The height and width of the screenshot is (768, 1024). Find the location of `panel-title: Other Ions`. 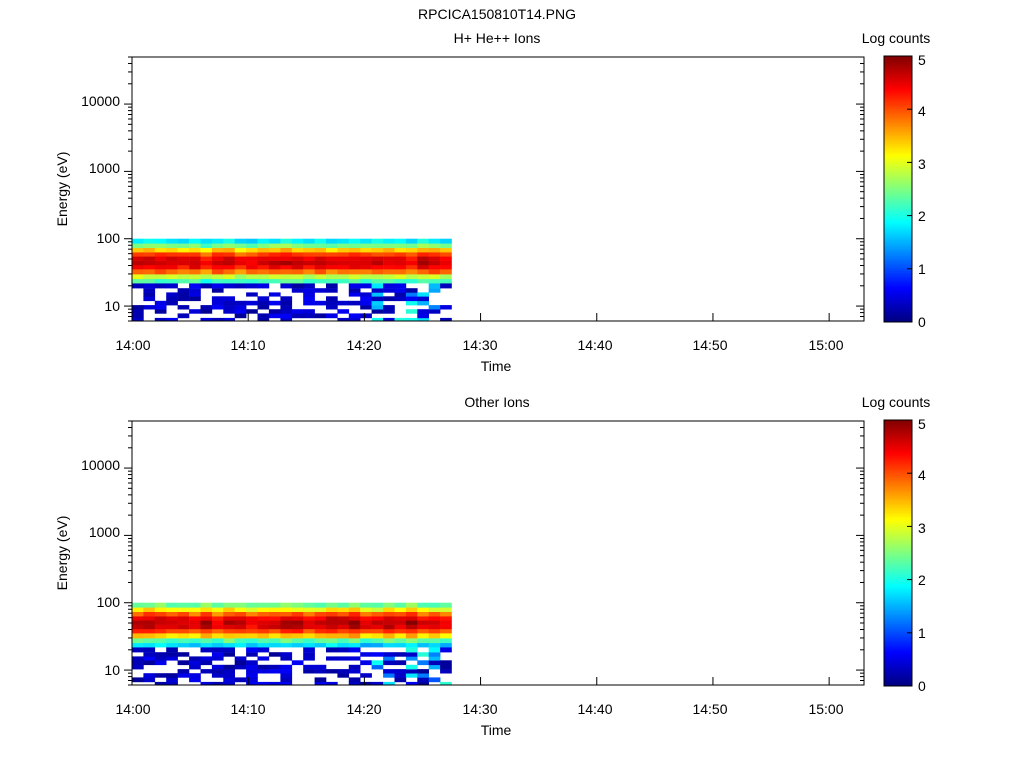

panel-title: Other Ions is located at coordinates (496, 402).